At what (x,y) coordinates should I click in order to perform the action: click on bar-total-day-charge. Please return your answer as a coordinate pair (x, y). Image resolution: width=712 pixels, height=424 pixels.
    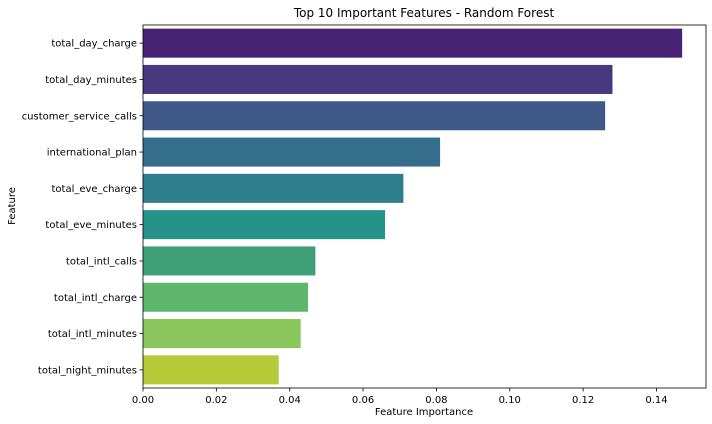
    Looking at the image, I should click on (413, 43).